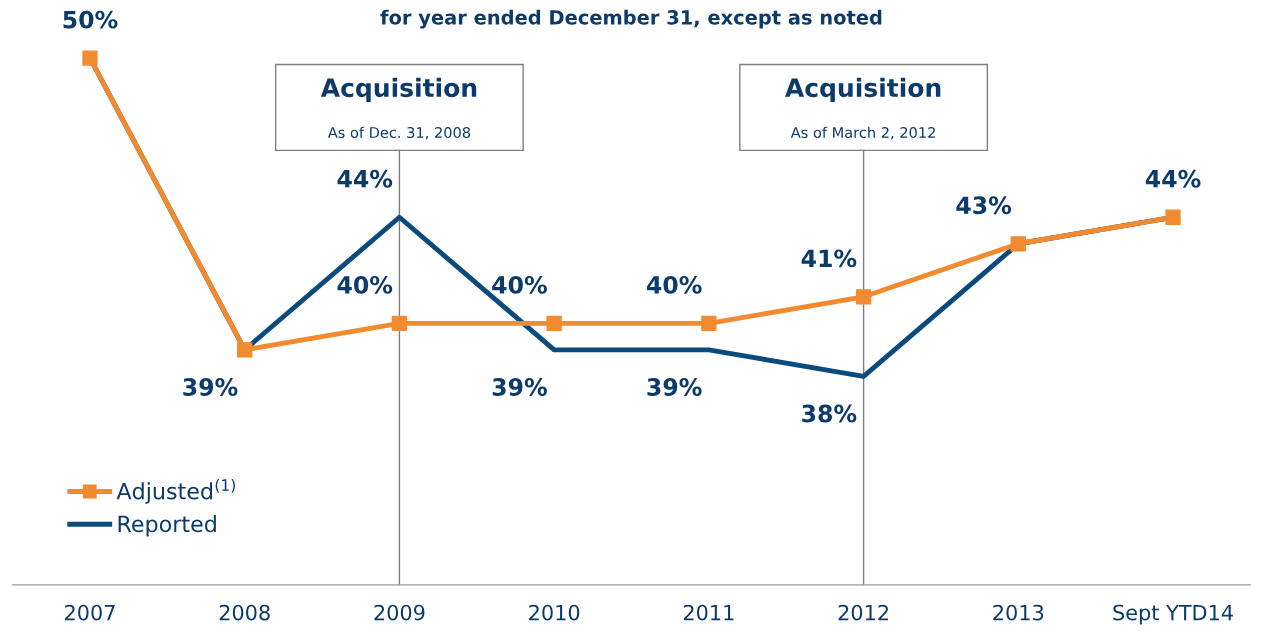 The image size is (1263, 642). What do you see at coordinates (1173, 614) in the screenshot?
I see `x-tick-label: Sept YTD14` at bounding box center [1173, 614].